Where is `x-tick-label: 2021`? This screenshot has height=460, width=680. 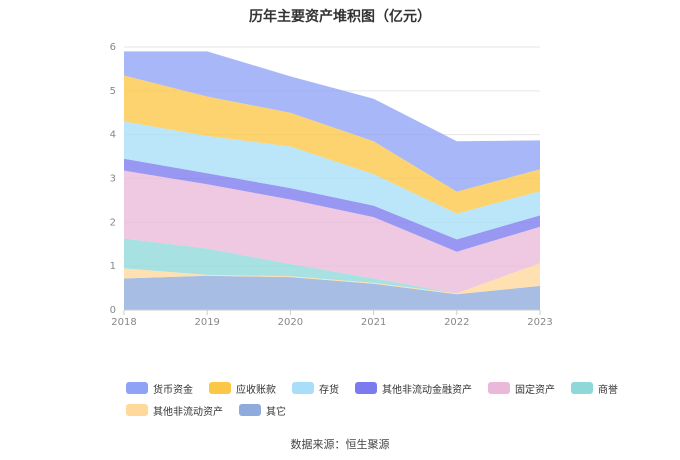
x-tick-label: 2021 is located at coordinates (373, 322).